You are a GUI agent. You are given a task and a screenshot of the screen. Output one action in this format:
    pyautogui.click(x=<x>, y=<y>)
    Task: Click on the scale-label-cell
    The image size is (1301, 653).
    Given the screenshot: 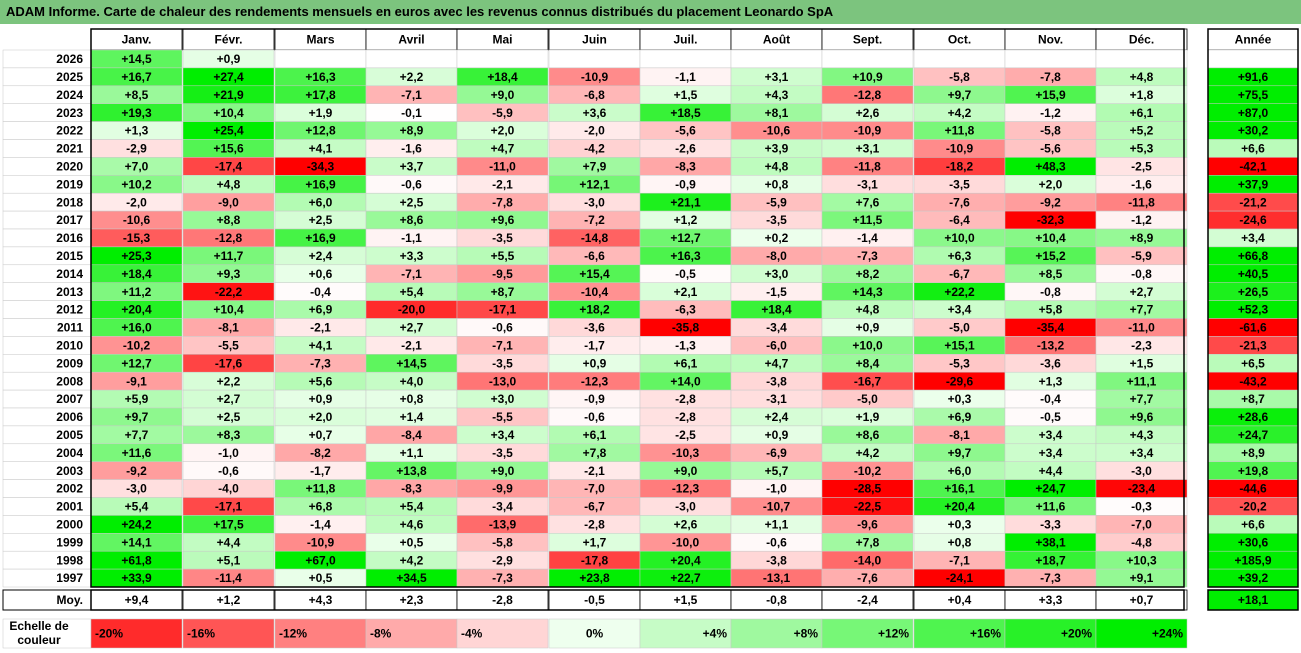 What is the action you would take?
    pyautogui.click(x=47, y=633)
    